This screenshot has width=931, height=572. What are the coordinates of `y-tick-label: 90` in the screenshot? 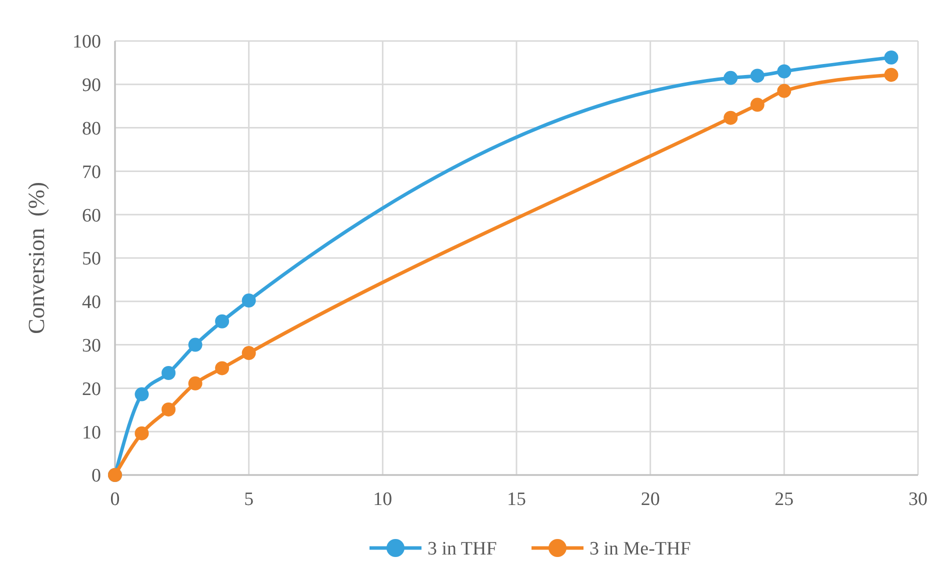 It's located at (91, 85).